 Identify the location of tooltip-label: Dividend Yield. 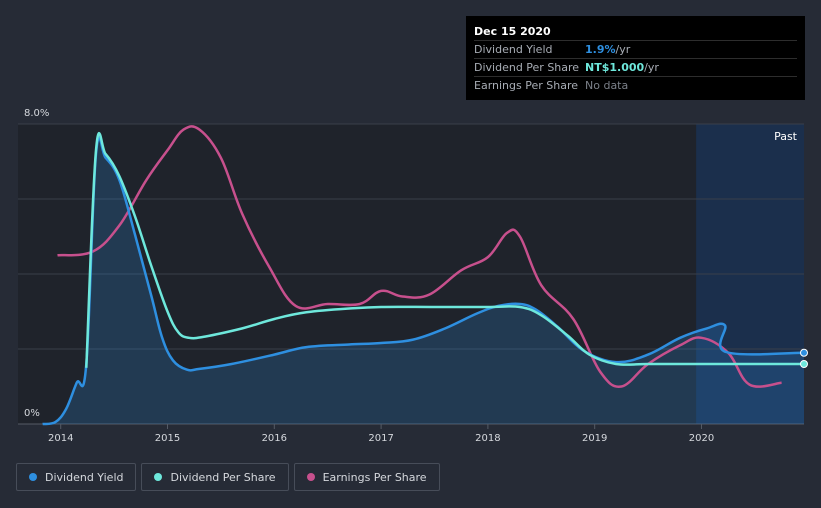
(513, 49).